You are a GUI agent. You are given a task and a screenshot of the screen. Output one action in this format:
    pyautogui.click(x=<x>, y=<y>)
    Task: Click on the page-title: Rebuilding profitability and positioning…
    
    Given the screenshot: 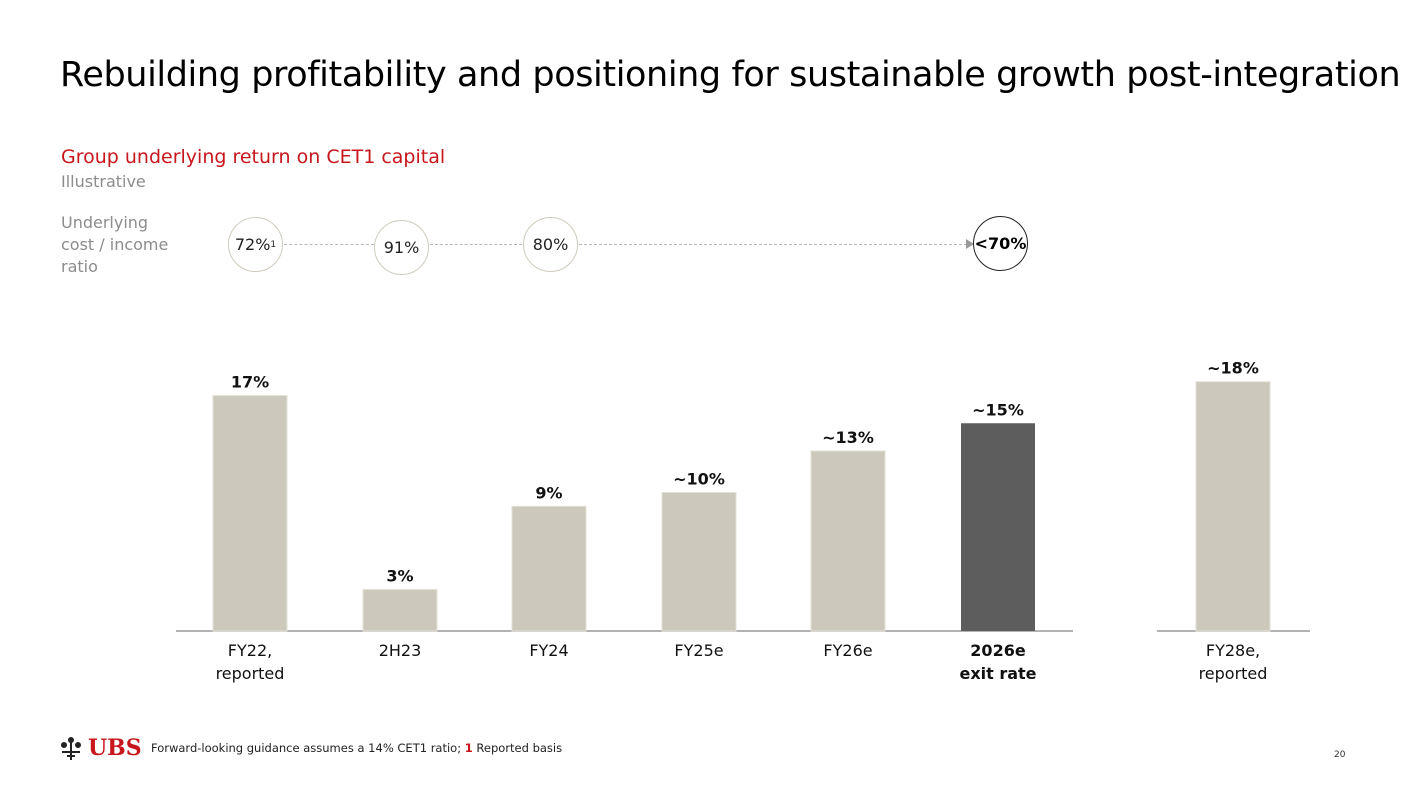 What is the action you would take?
    pyautogui.click(x=730, y=75)
    